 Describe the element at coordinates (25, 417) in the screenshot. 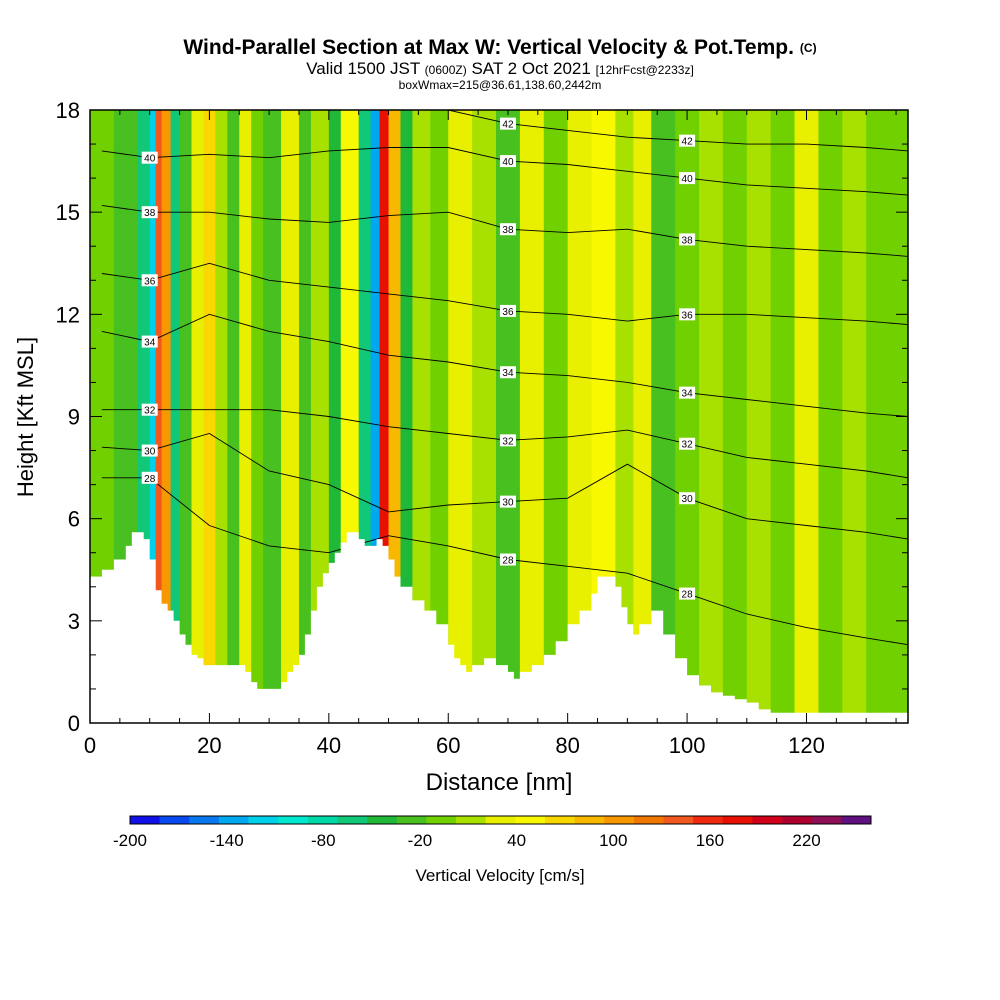

I see `y-axis-label: Height [Kft MSL]` at that location.